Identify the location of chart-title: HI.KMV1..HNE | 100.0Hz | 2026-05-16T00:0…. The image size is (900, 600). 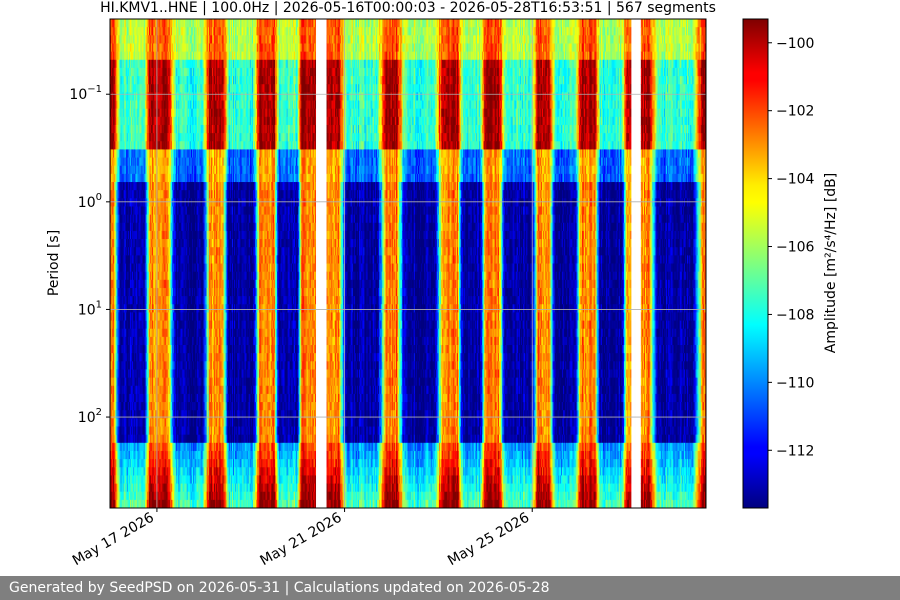
(408, 8).